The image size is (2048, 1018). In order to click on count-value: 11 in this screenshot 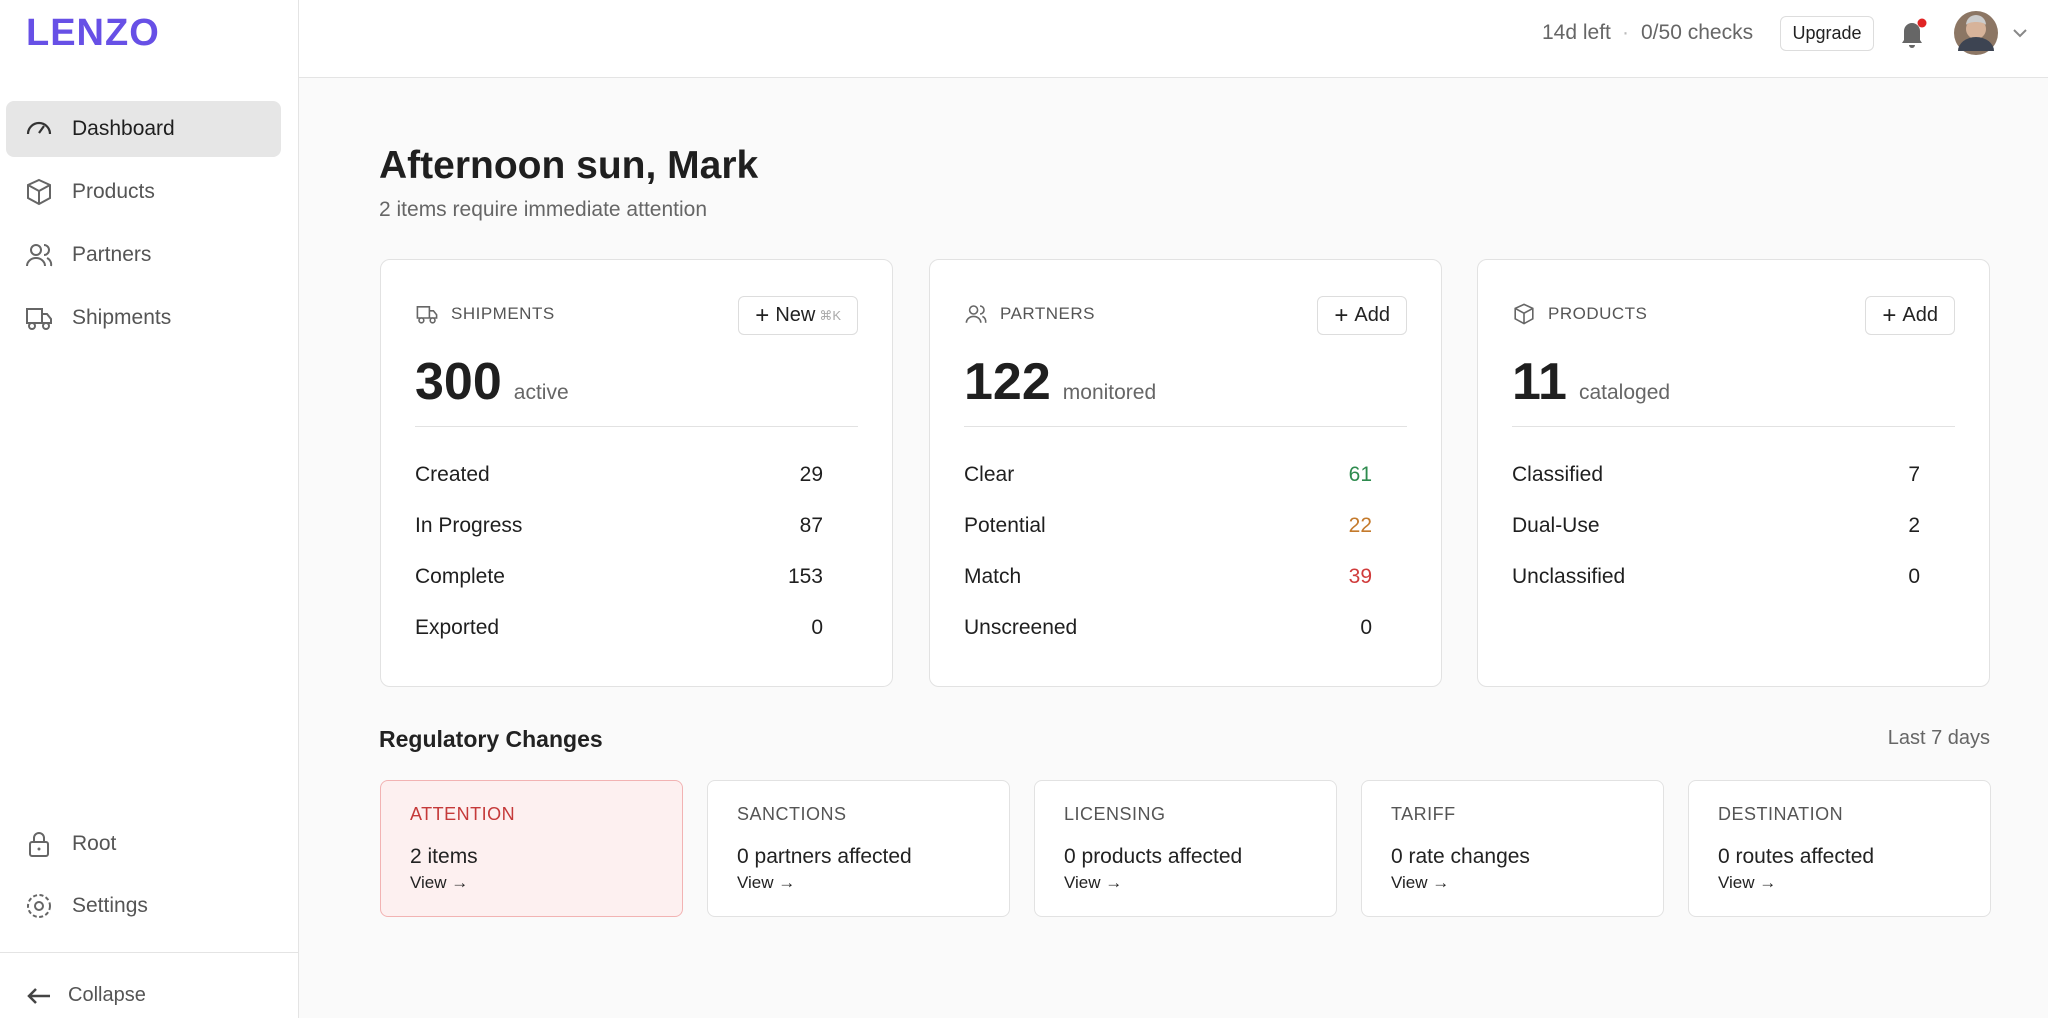, I will do `click(1539, 382)`.